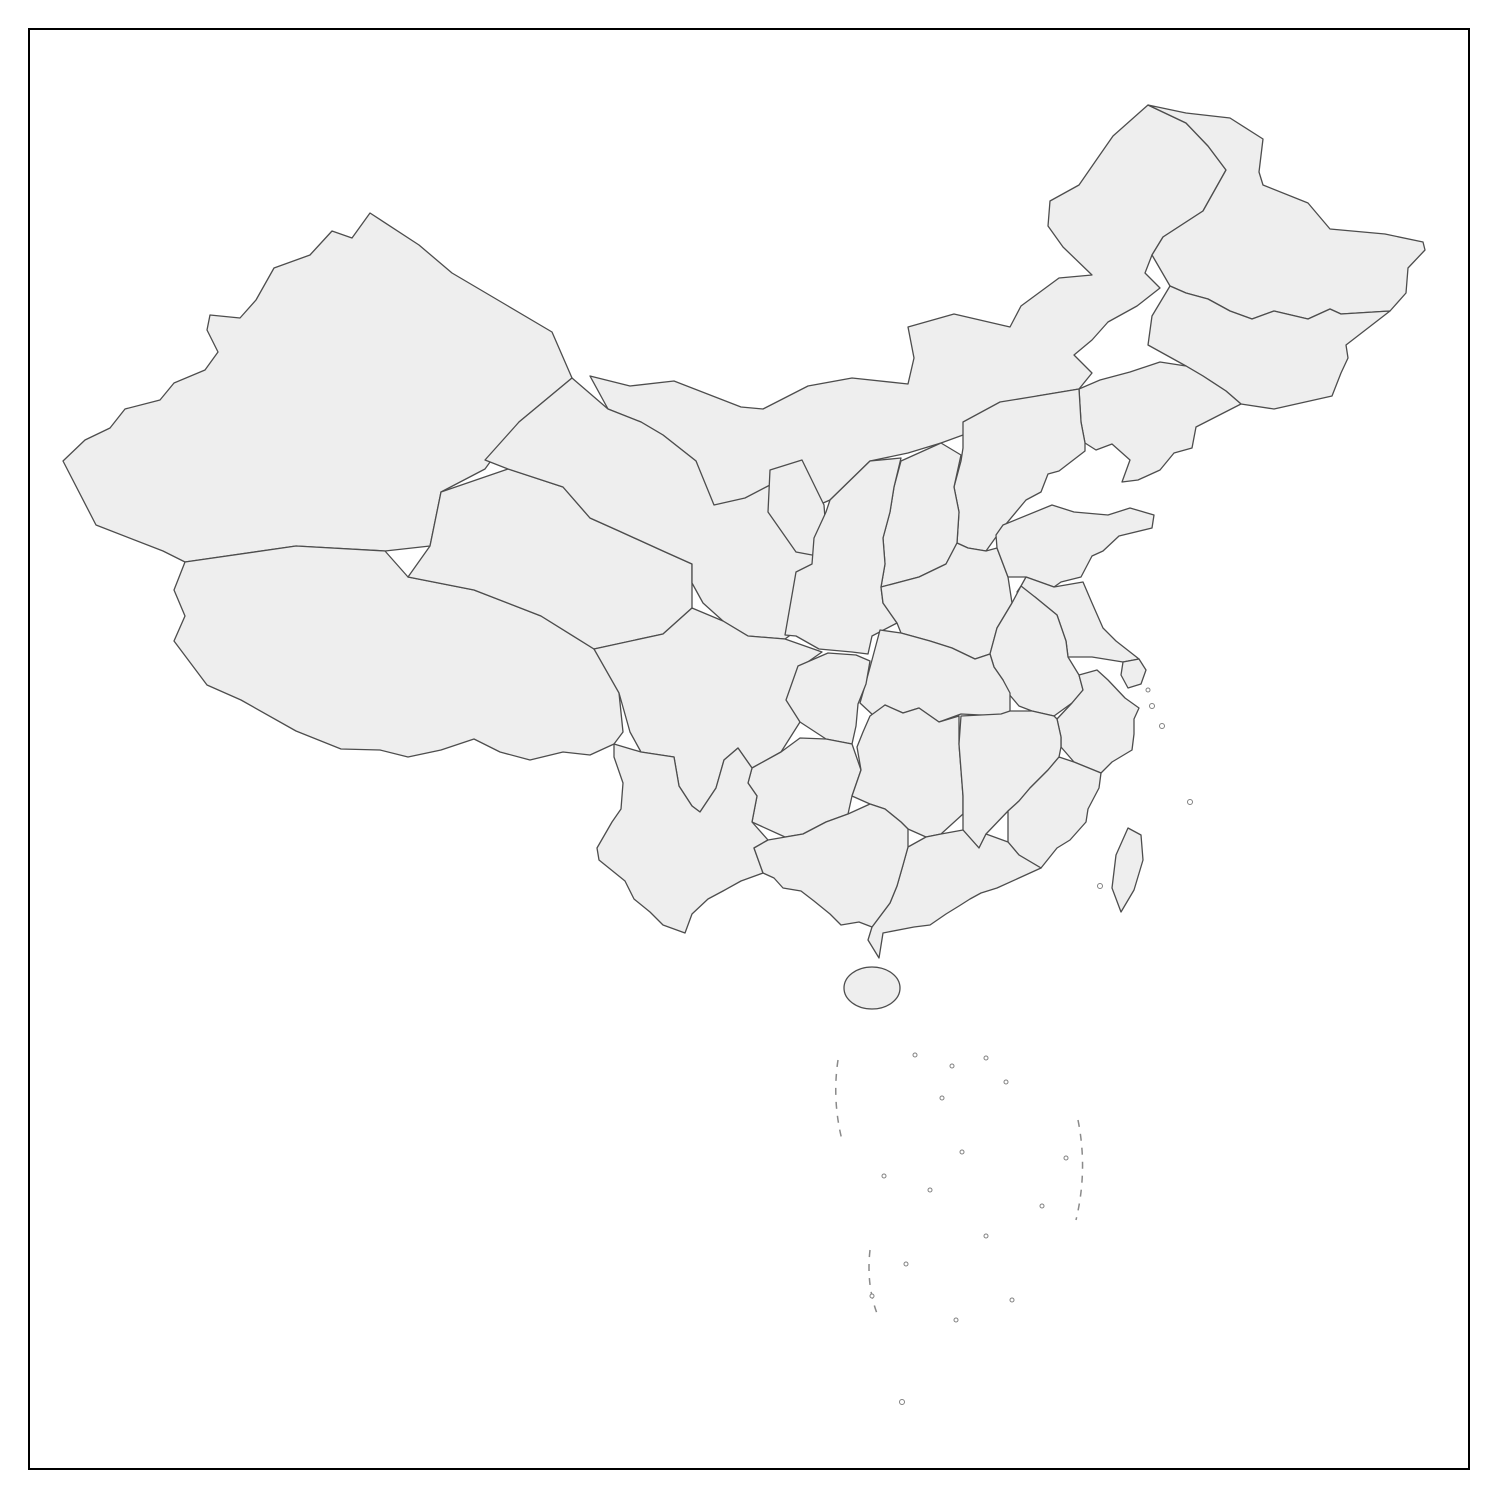 The width and height of the screenshot is (1500, 1500). I want to click on province-taiwan, so click(1127, 870).